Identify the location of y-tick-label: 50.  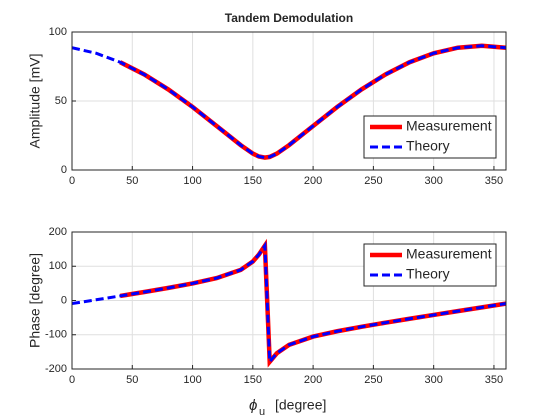
(61, 101).